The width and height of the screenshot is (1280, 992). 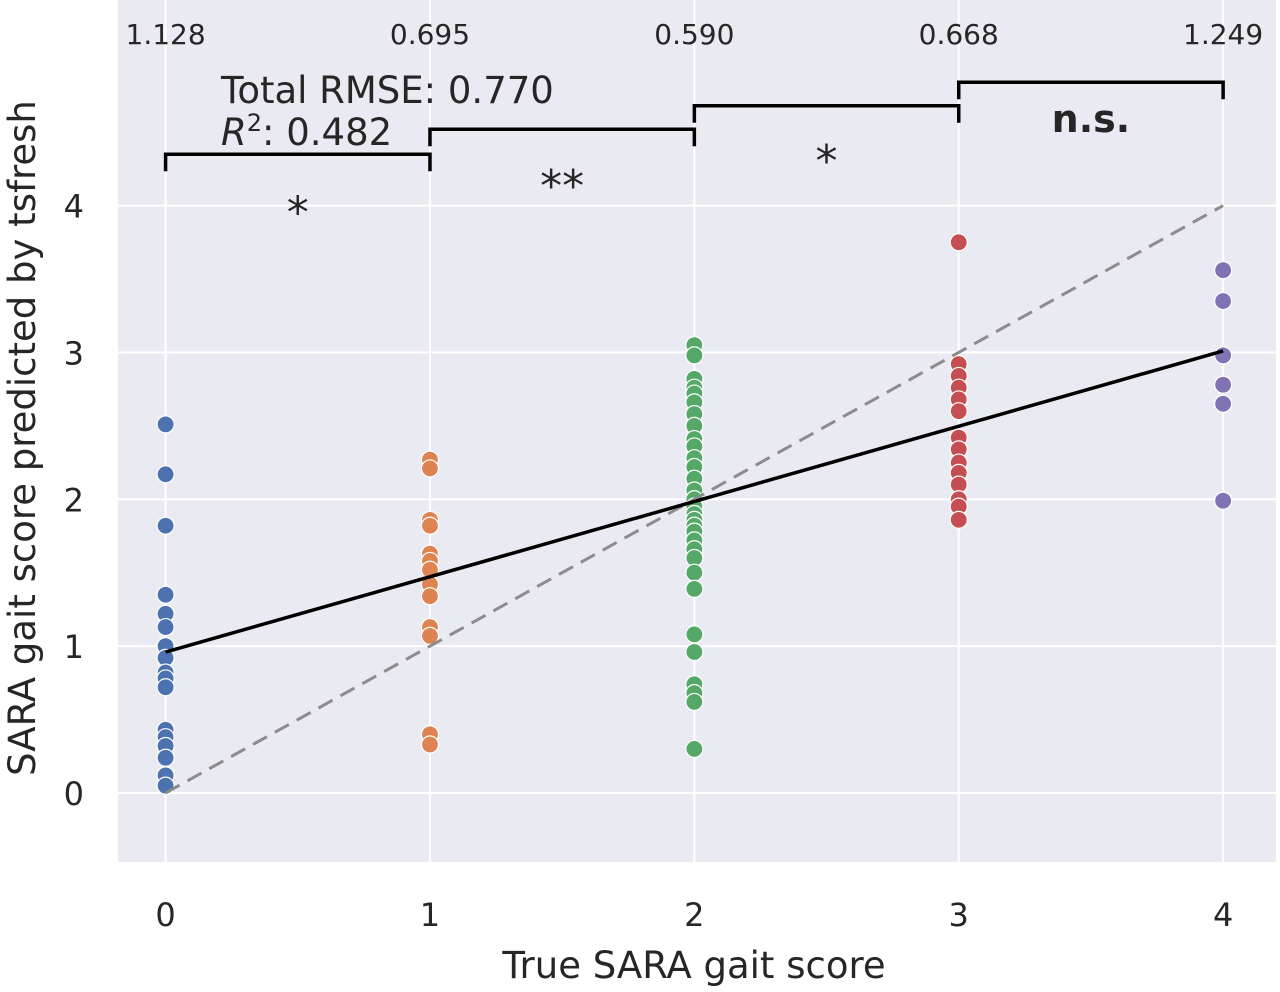 What do you see at coordinates (166, 34) in the screenshot?
I see `class-rmse-label: 1.128` at bounding box center [166, 34].